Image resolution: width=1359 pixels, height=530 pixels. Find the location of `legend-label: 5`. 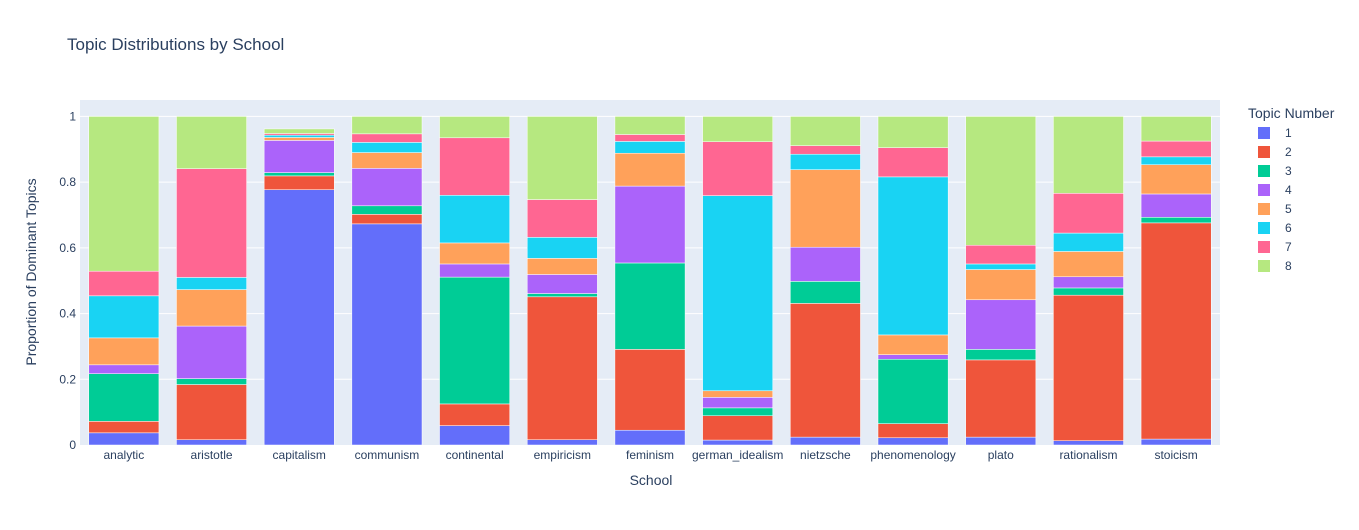

legend-label: 5 is located at coordinates (1288, 209).